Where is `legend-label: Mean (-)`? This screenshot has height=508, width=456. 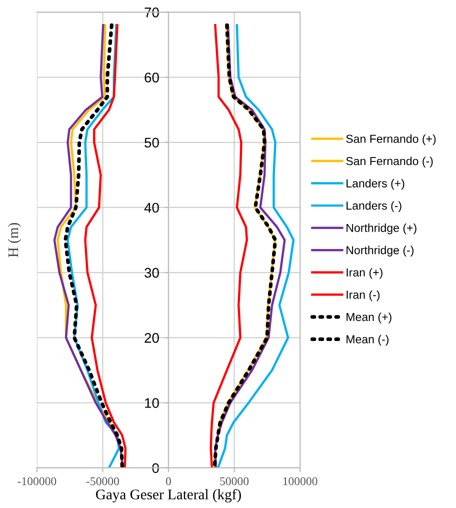 legend-label: Mean (-) is located at coordinates (367, 340).